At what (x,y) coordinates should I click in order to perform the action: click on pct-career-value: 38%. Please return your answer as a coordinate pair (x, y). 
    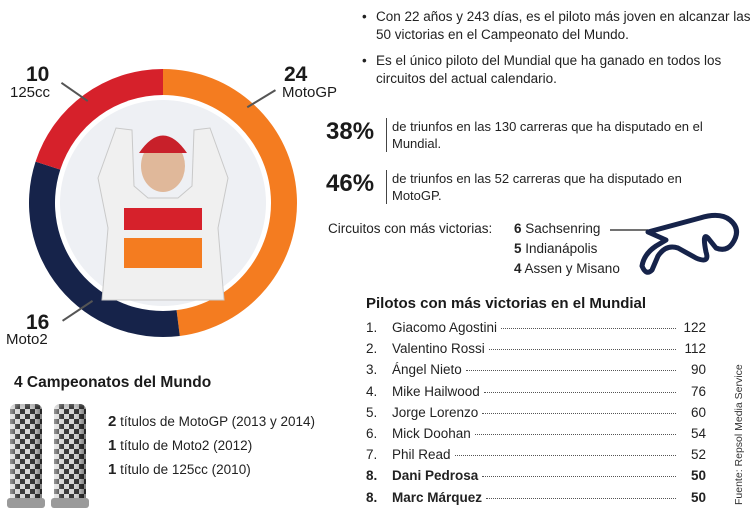
    Looking at the image, I should click on (350, 131).